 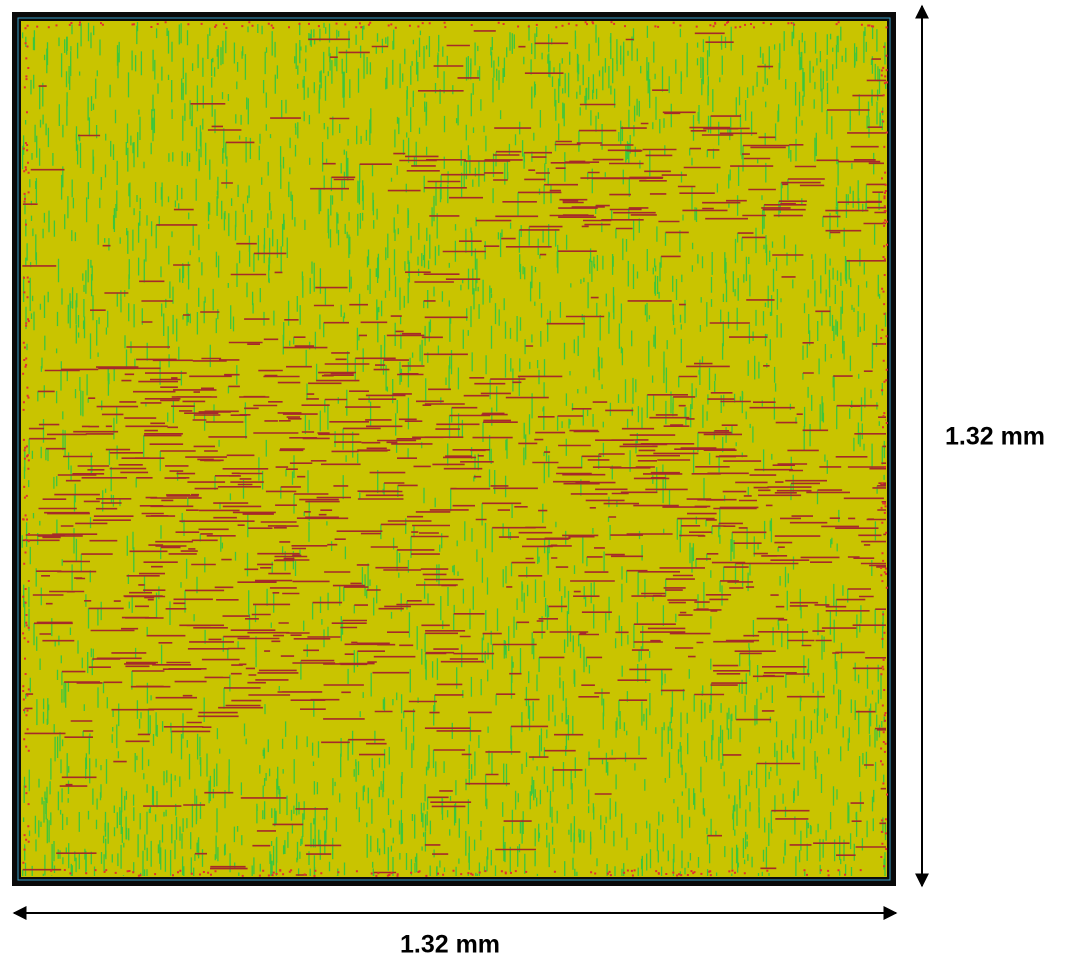 I want to click on height-label: 1.32 mm, so click(x=995, y=437).